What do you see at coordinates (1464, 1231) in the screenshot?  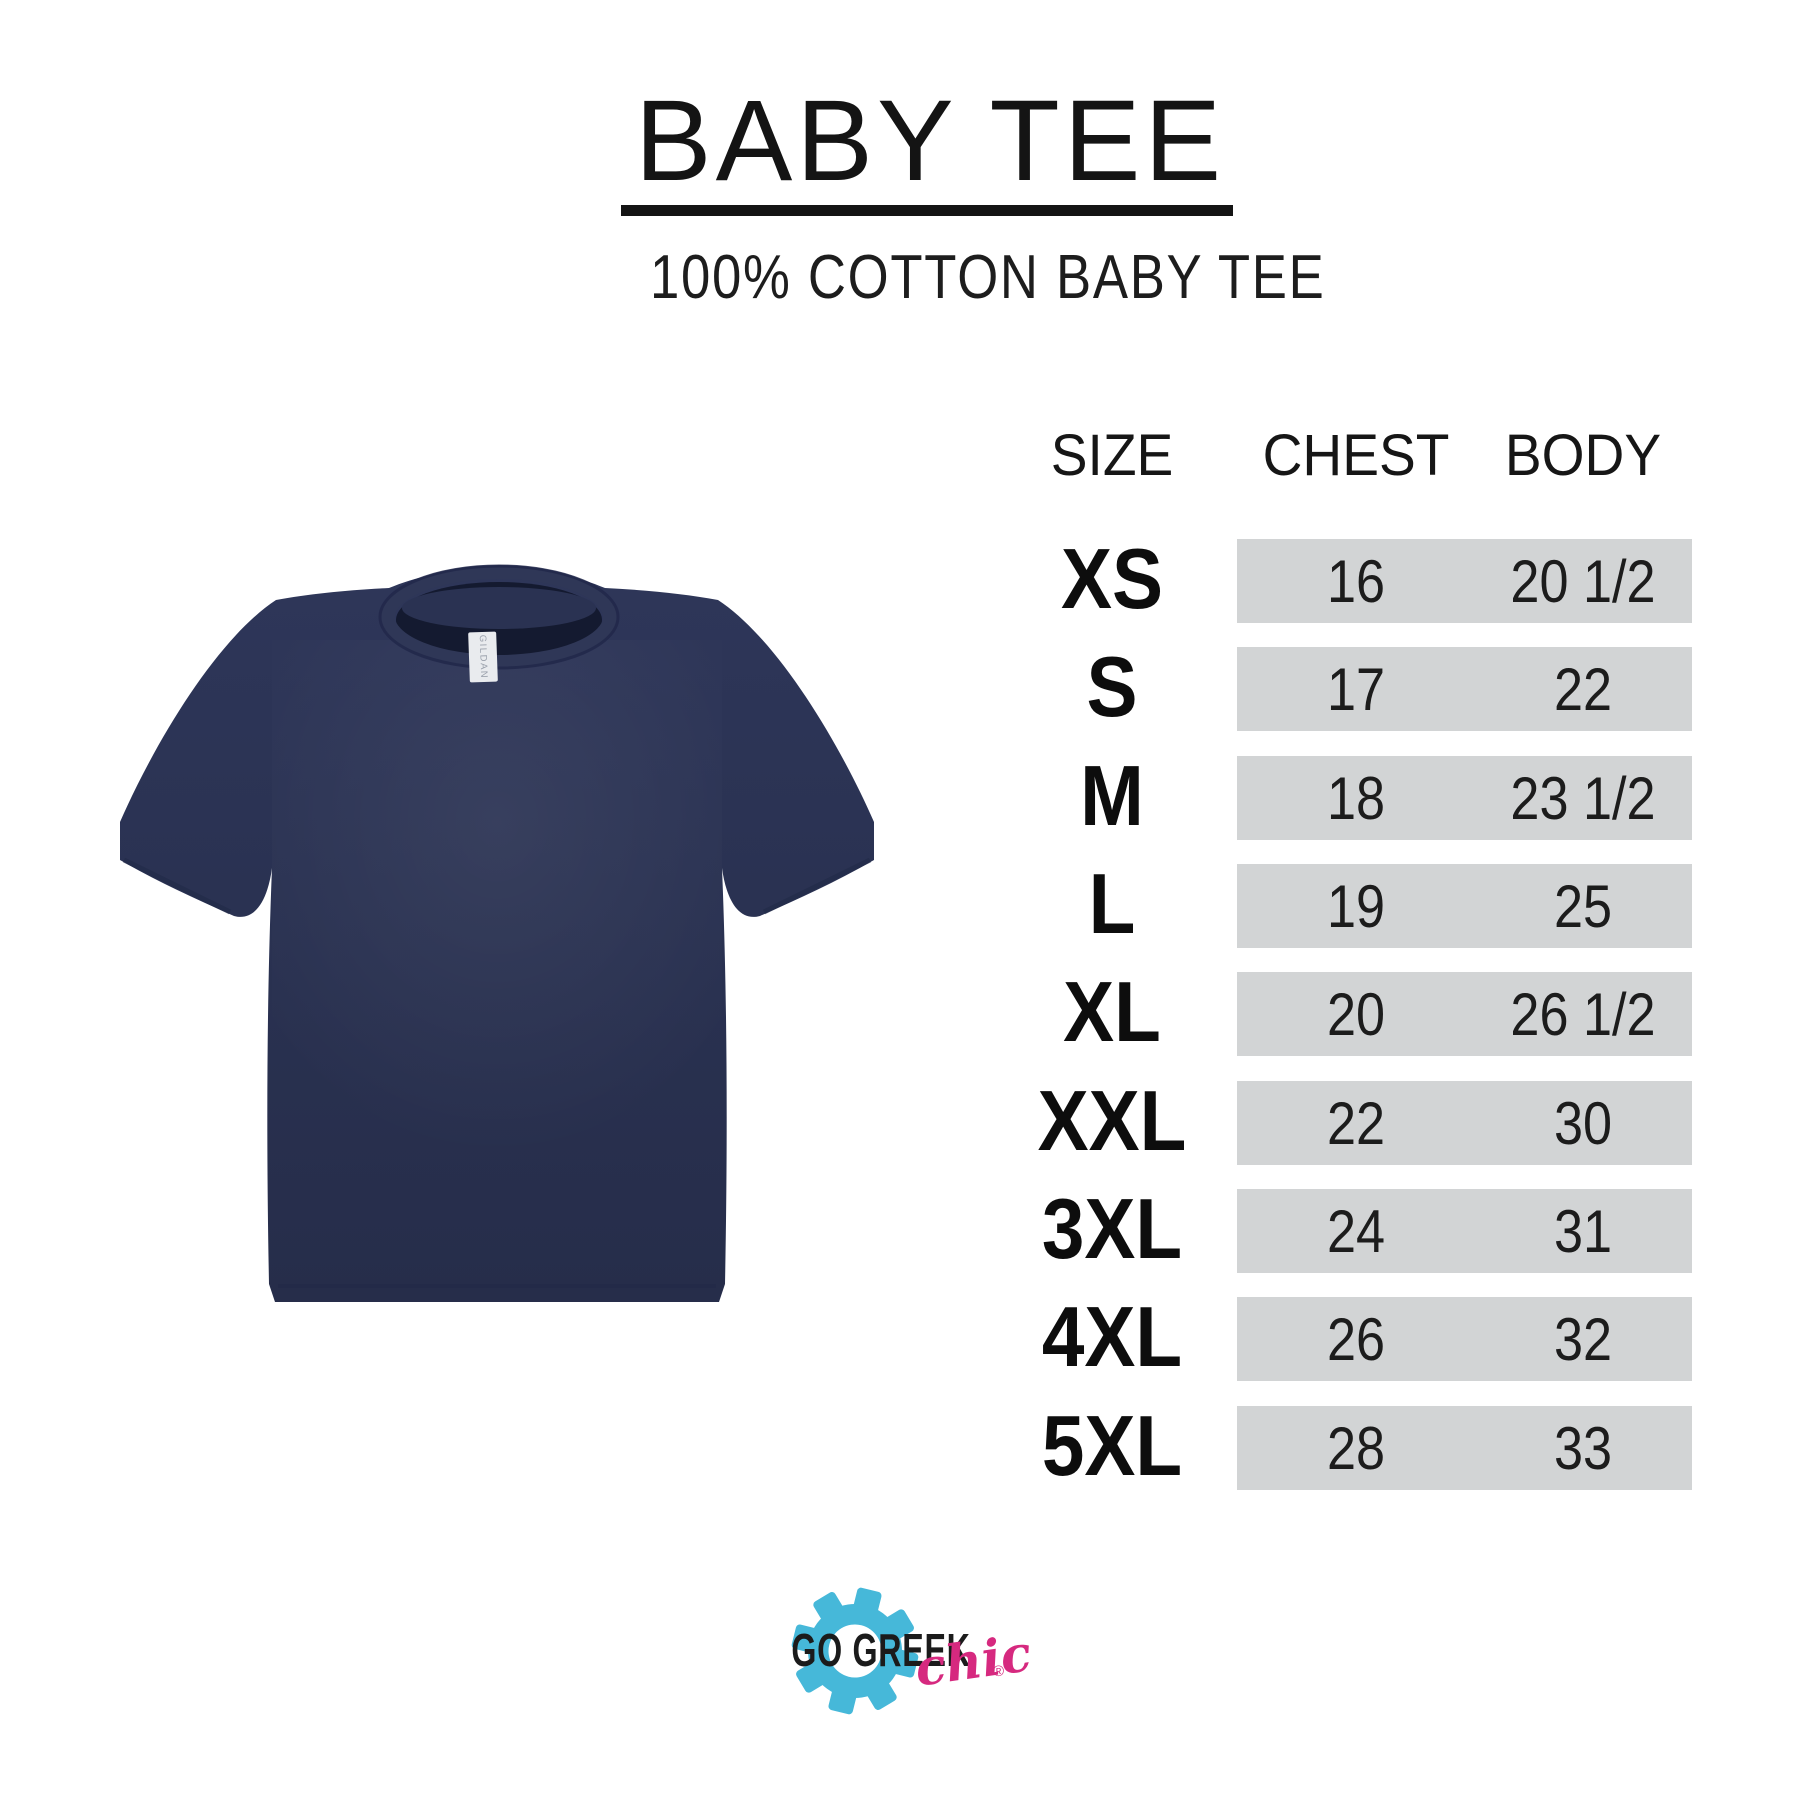 I see `size-row-3xl: 24 31` at bounding box center [1464, 1231].